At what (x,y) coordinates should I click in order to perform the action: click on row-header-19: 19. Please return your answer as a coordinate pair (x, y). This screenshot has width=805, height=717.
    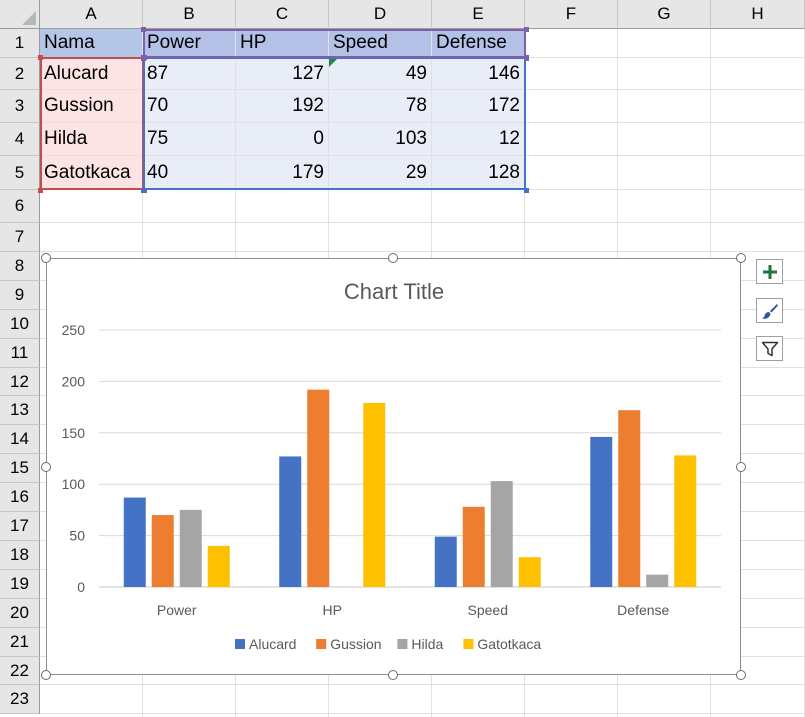
    Looking at the image, I should click on (20, 584).